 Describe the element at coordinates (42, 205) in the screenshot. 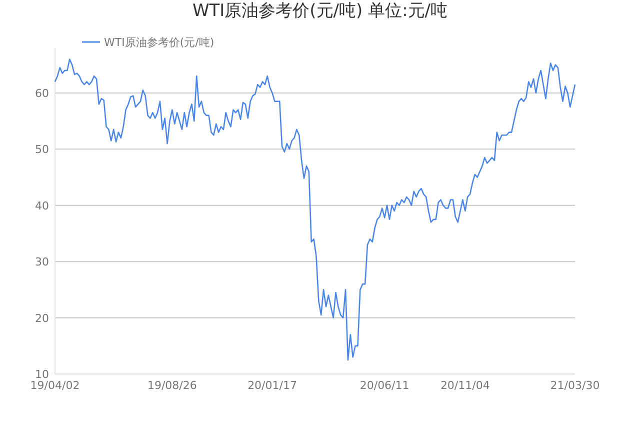

I see `y-tick-label: 40` at that location.